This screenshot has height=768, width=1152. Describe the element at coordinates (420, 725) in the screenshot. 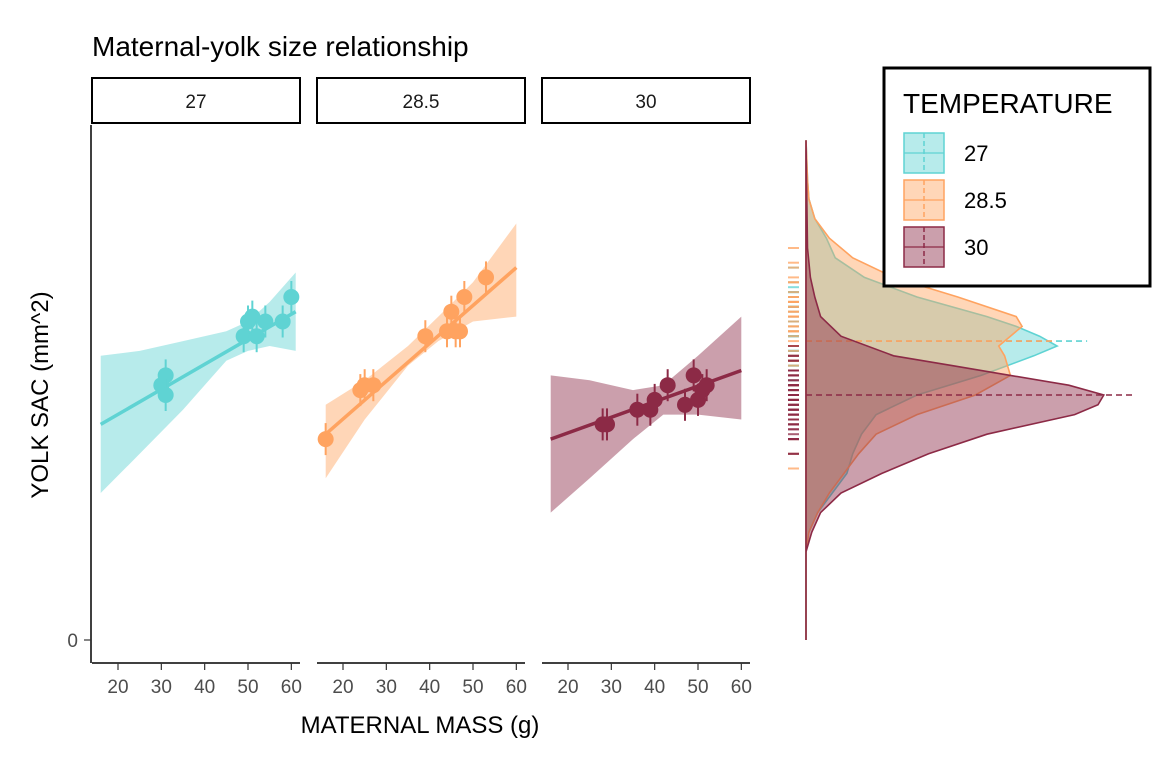

I see `x-axis-label: MATERNAL MASS (g)` at that location.